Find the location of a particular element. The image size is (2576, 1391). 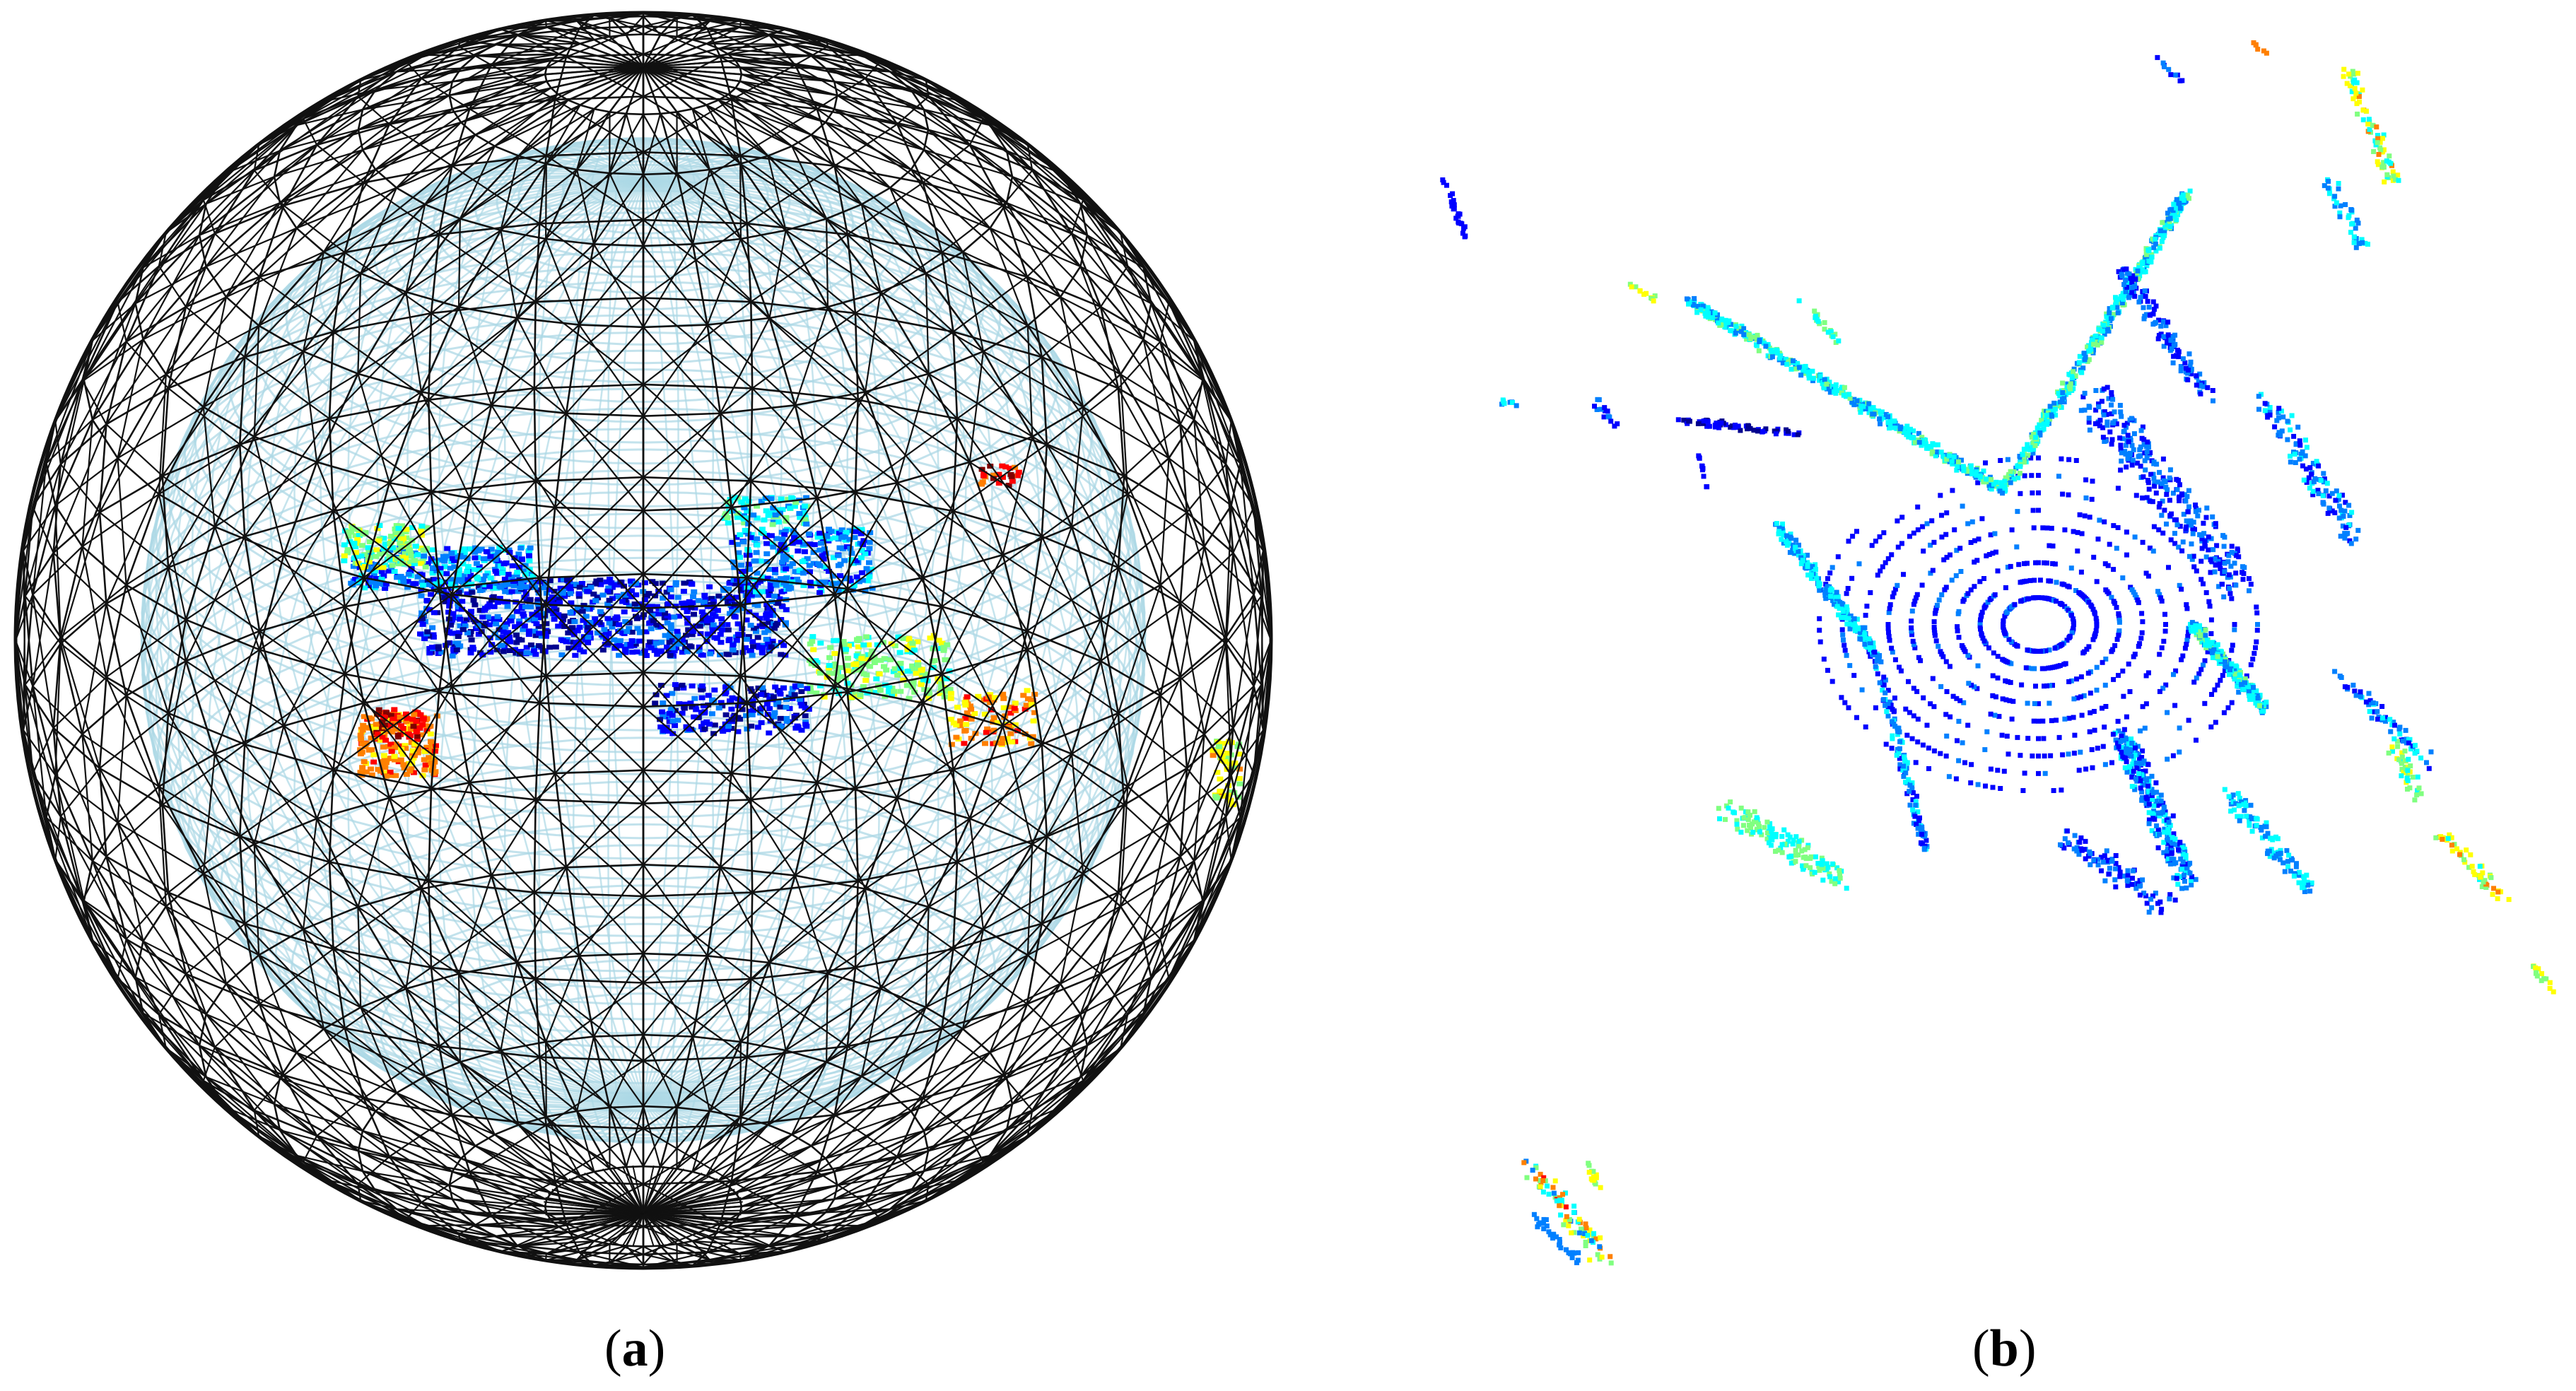

caption-a: (a) is located at coordinates (635, 1349).